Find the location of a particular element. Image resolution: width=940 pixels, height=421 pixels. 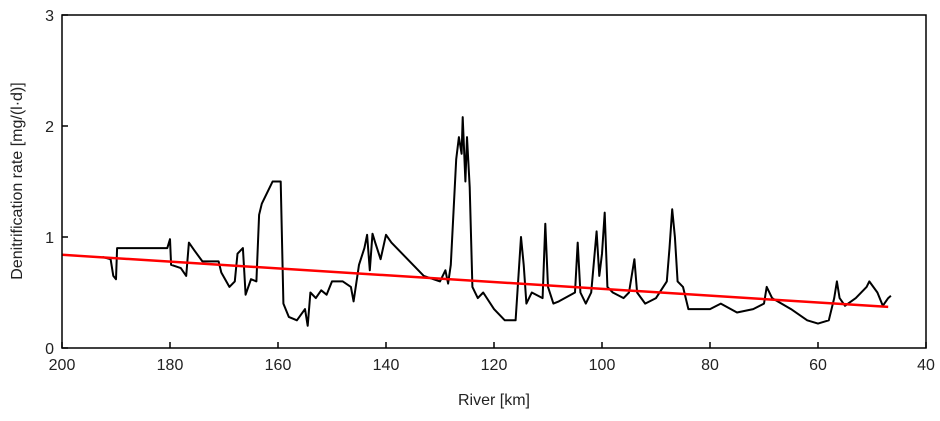

y-tick-label: 3 is located at coordinates (49, 16).